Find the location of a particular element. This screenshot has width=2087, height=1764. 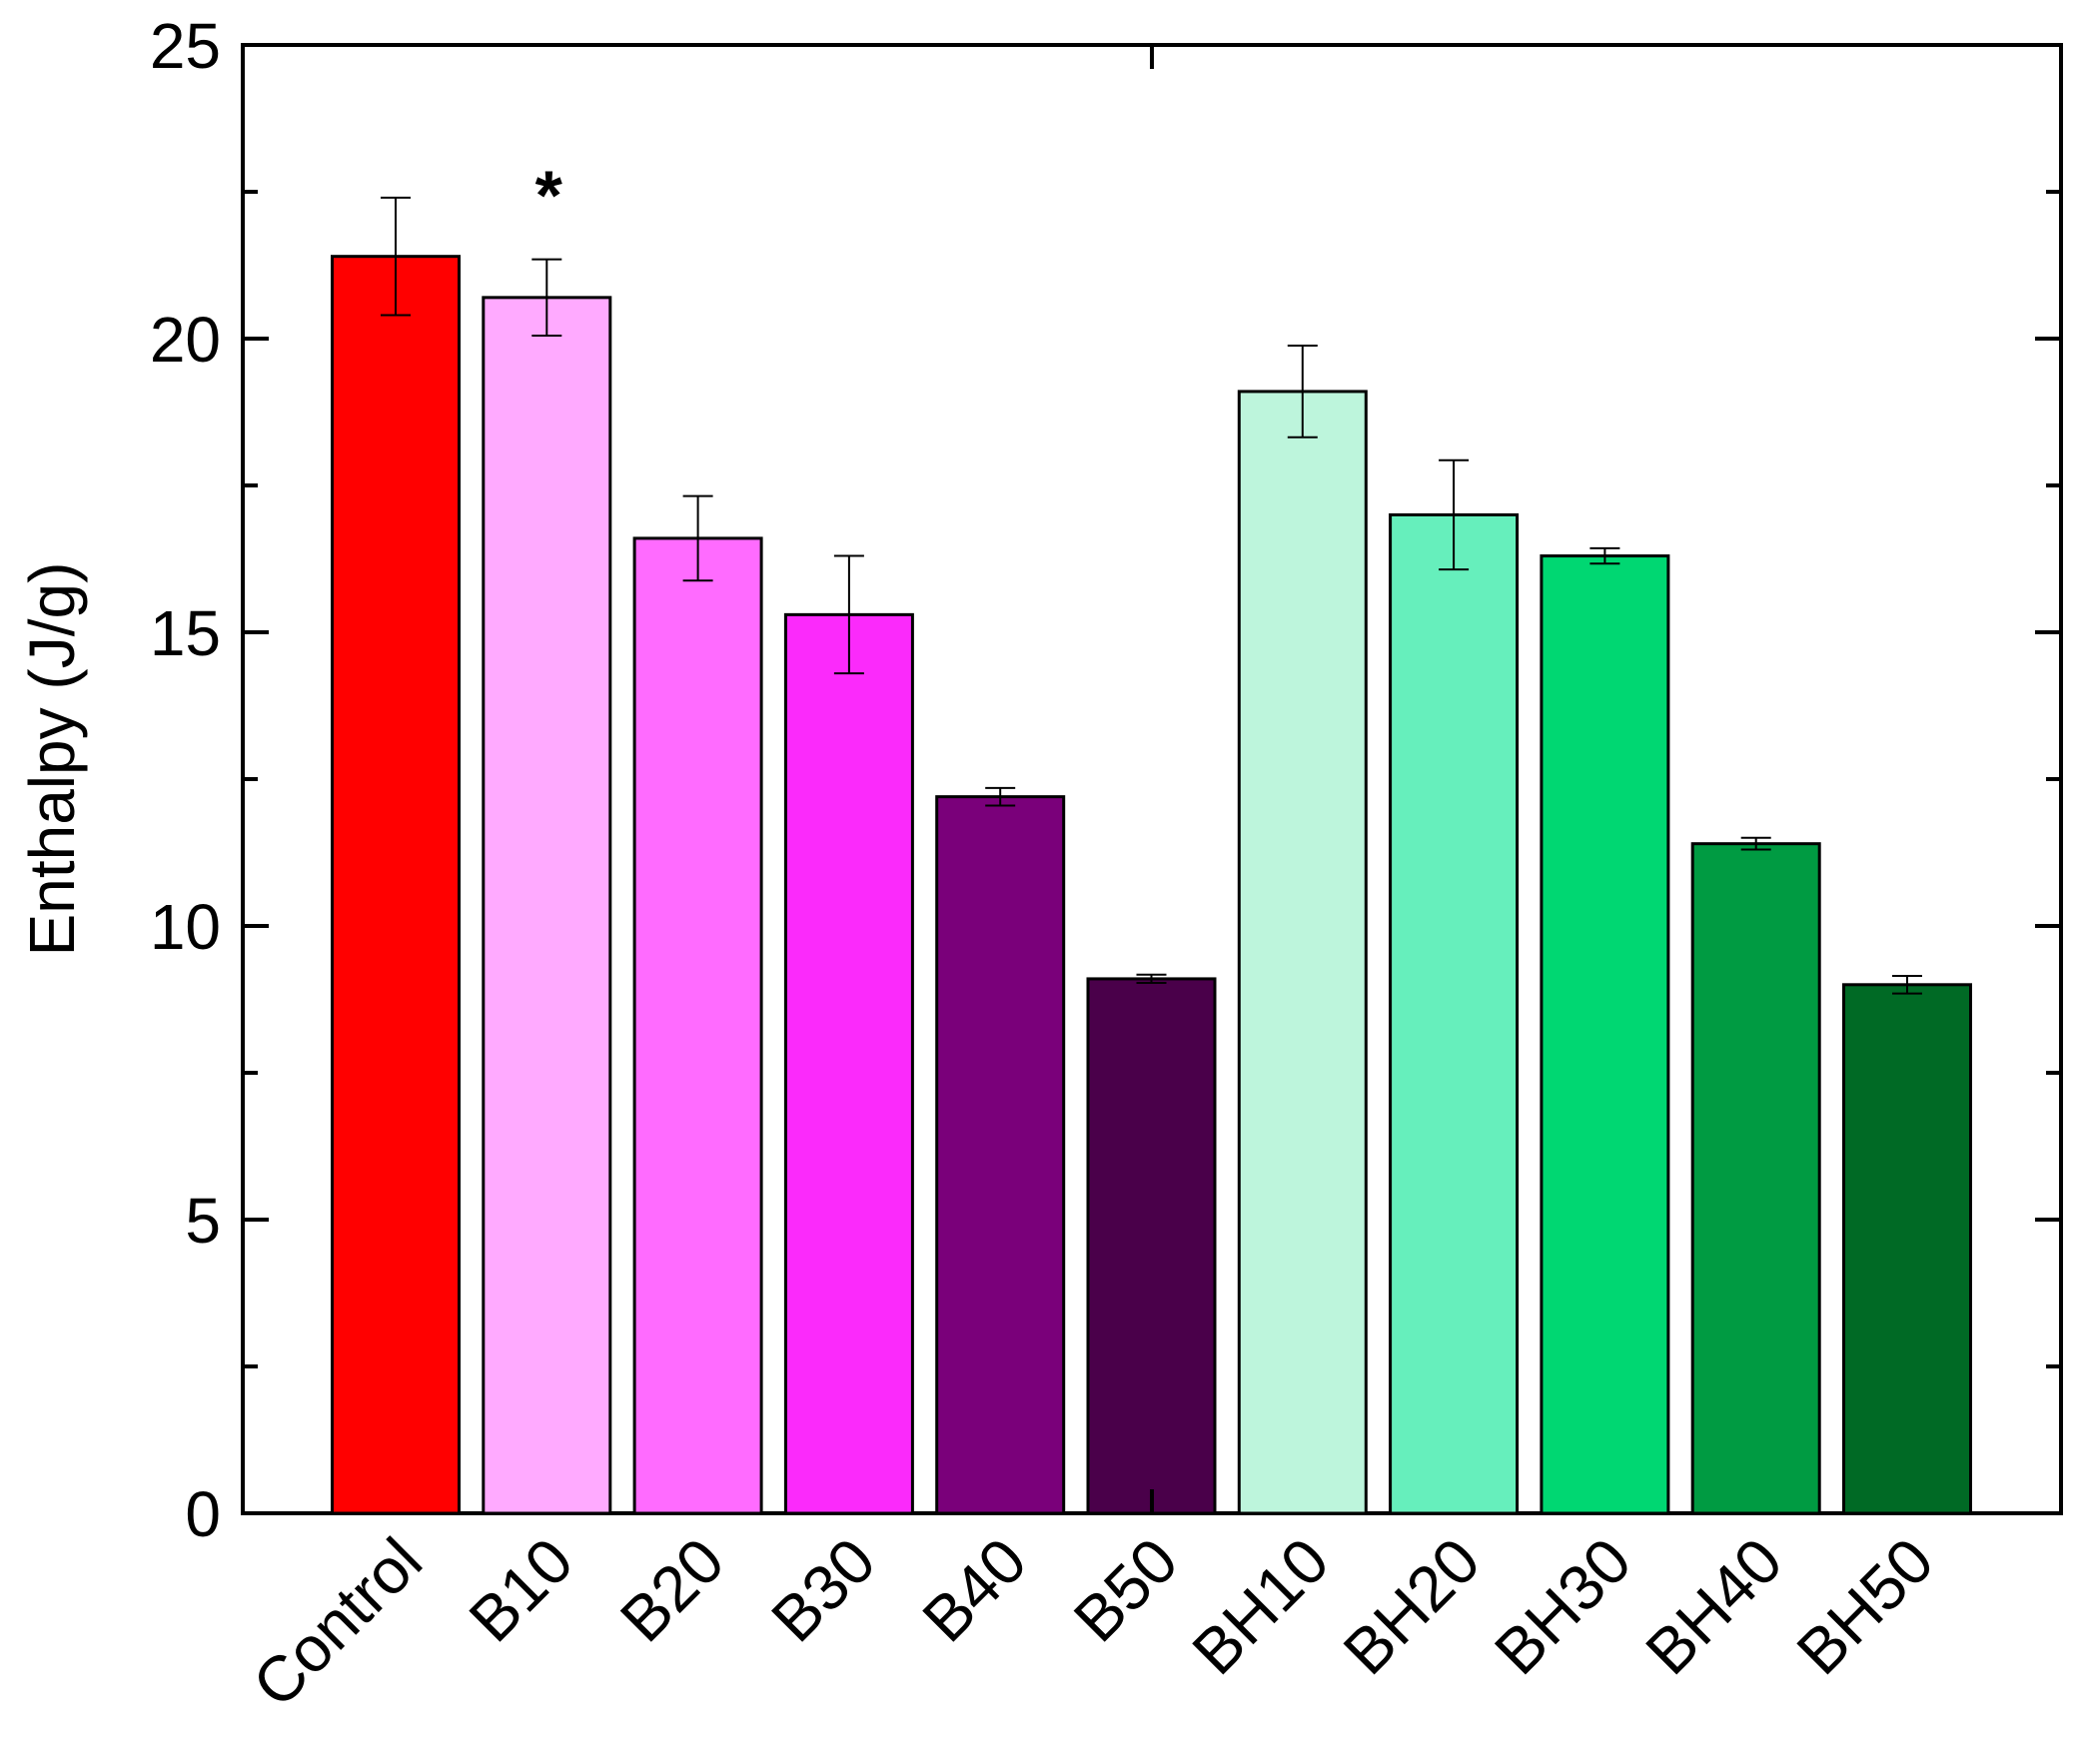

x-tick-label-b30: B30 is located at coordinates (822, 1589).